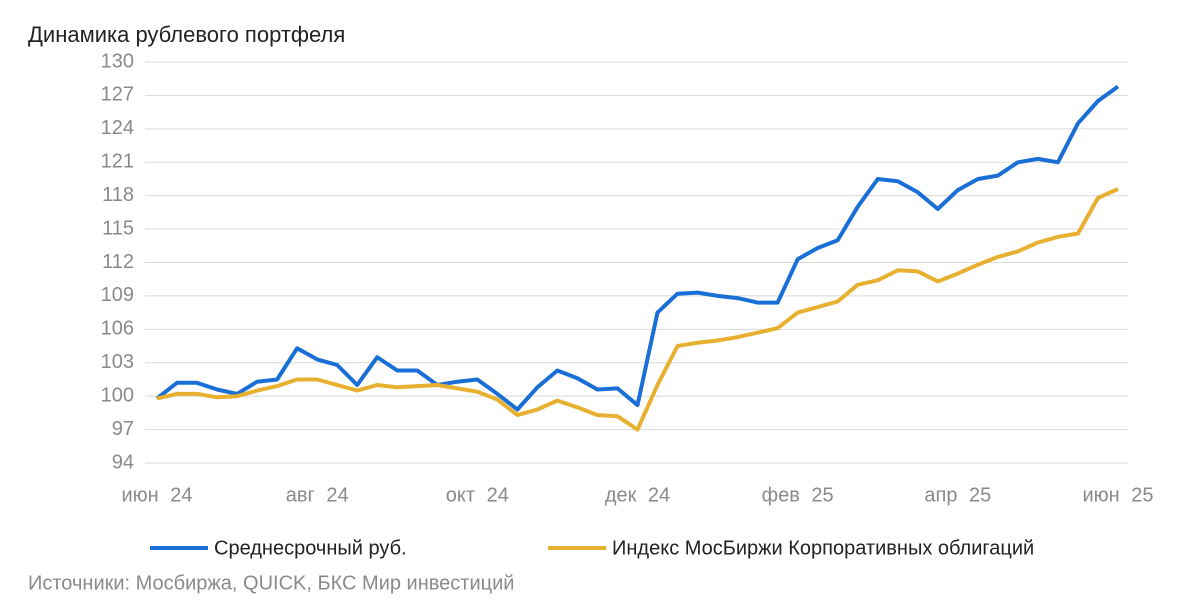 The height and width of the screenshot is (610, 1200). I want to click on y-tick-label: 121, so click(117, 162).